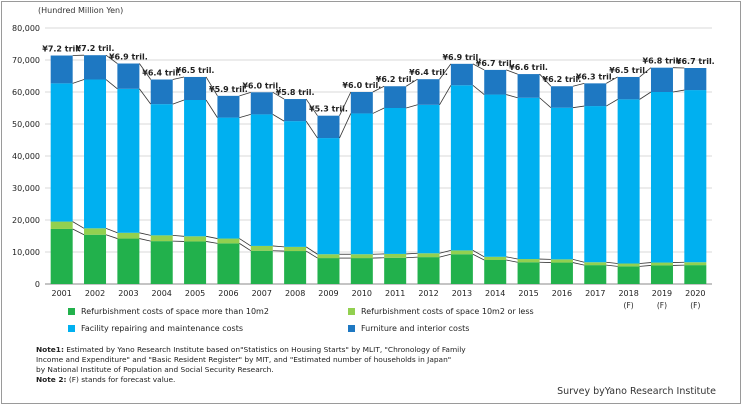 The image size is (744, 407). Describe the element at coordinates (462, 293) in the screenshot. I see `x-tick-label: 2013` at that location.